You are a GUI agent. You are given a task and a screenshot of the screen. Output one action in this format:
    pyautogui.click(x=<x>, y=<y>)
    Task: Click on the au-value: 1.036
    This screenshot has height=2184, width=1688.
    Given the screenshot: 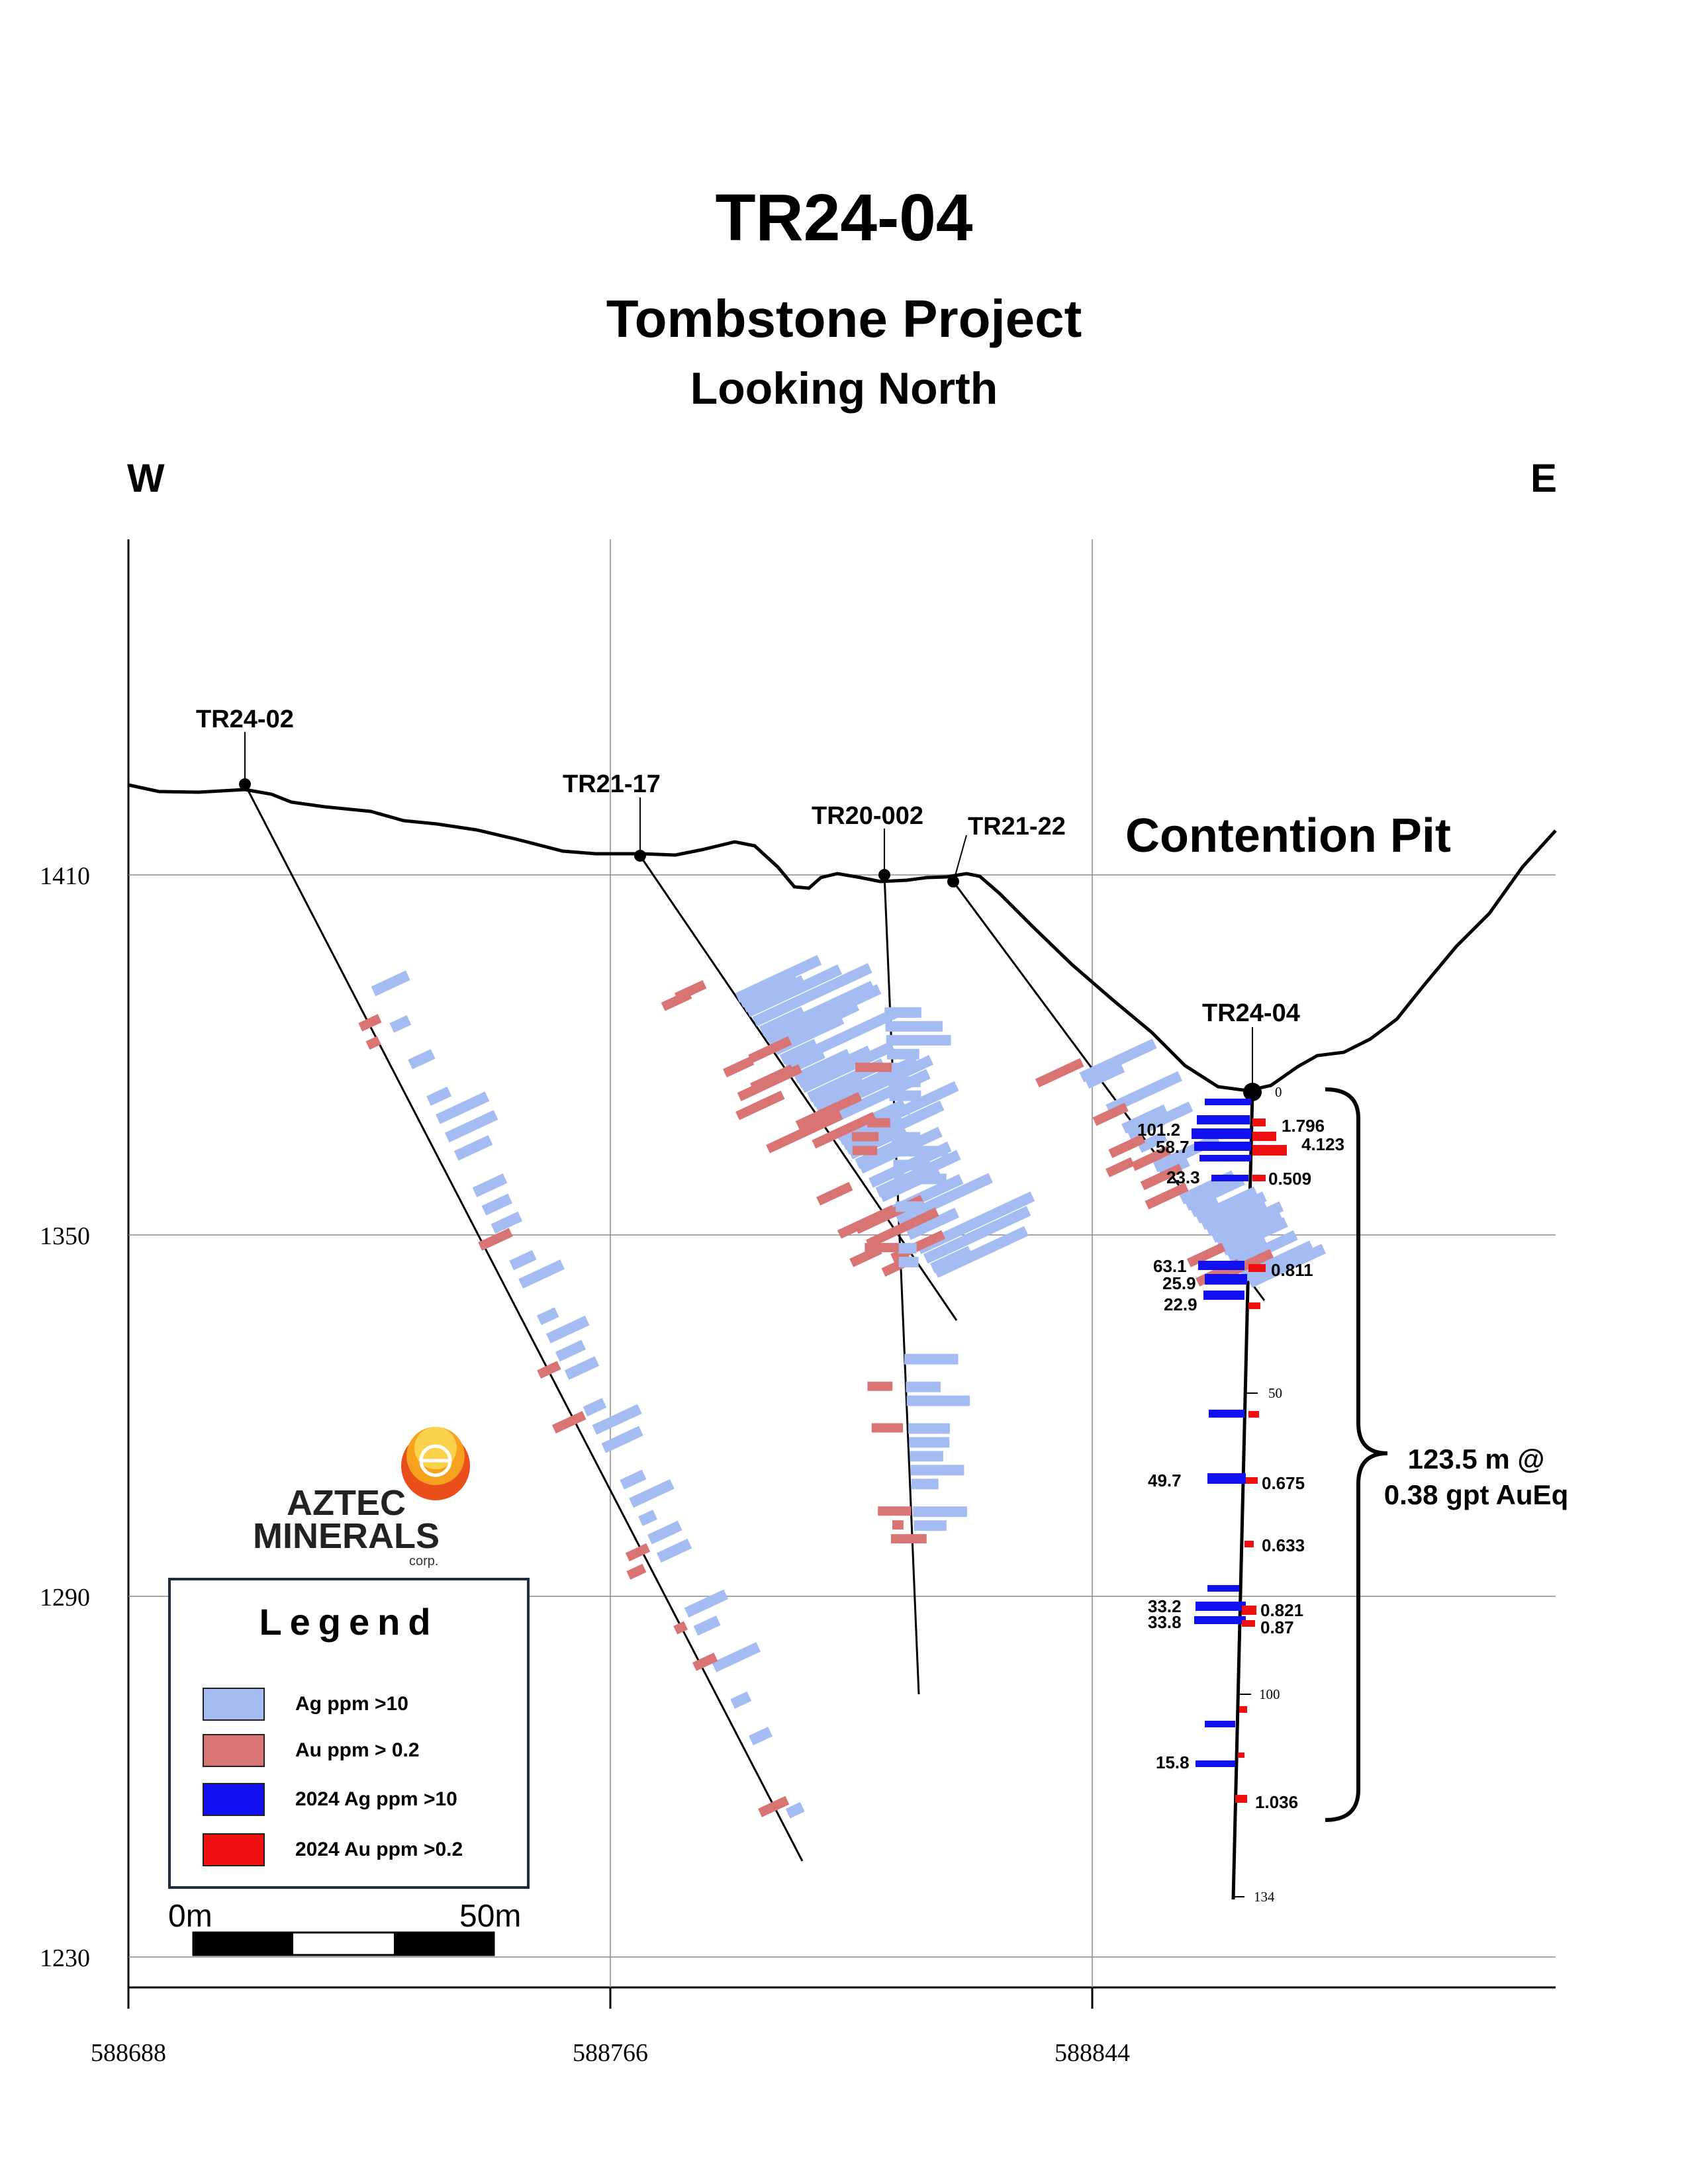 What is the action you would take?
    pyautogui.click(x=1277, y=1802)
    